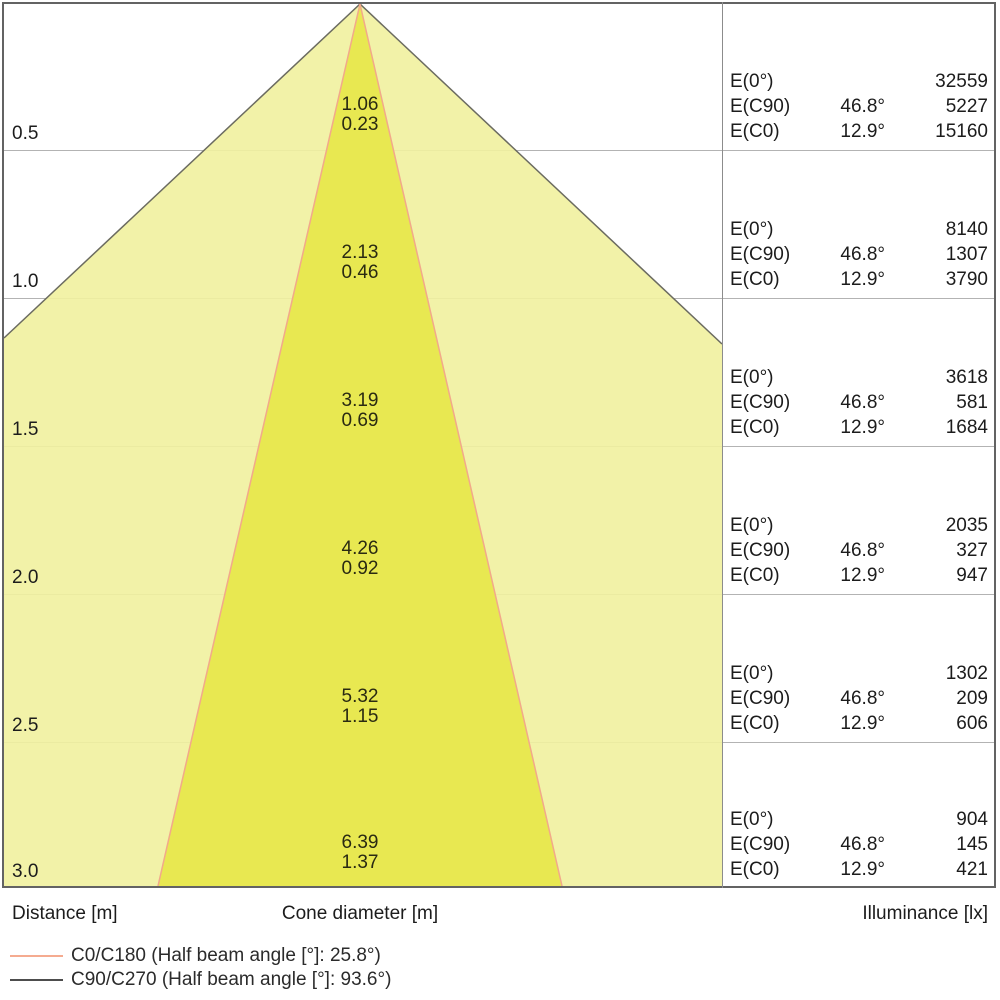 The image size is (1000, 1000). What do you see at coordinates (966, 279) in the screenshot?
I see `ec0-value: 3790` at bounding box center [966, 279].